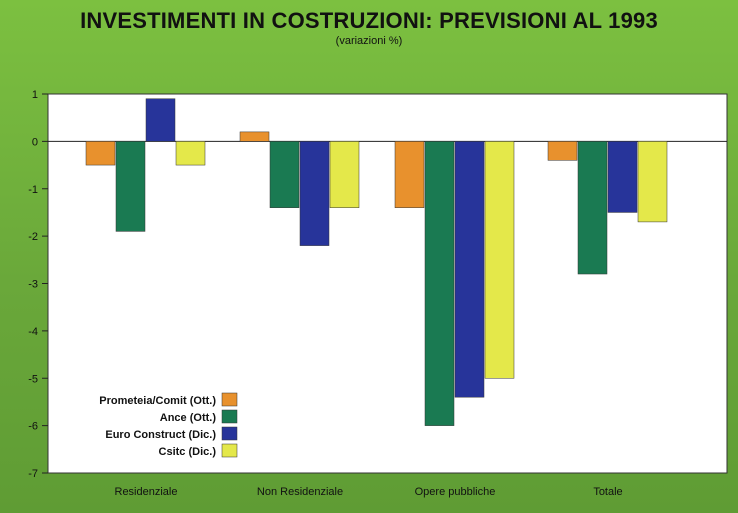  What do you see at coordinates (314, 193) in the screenshot?
I see `bar-non-residenziale-s2` at bounding box center [314, 193].